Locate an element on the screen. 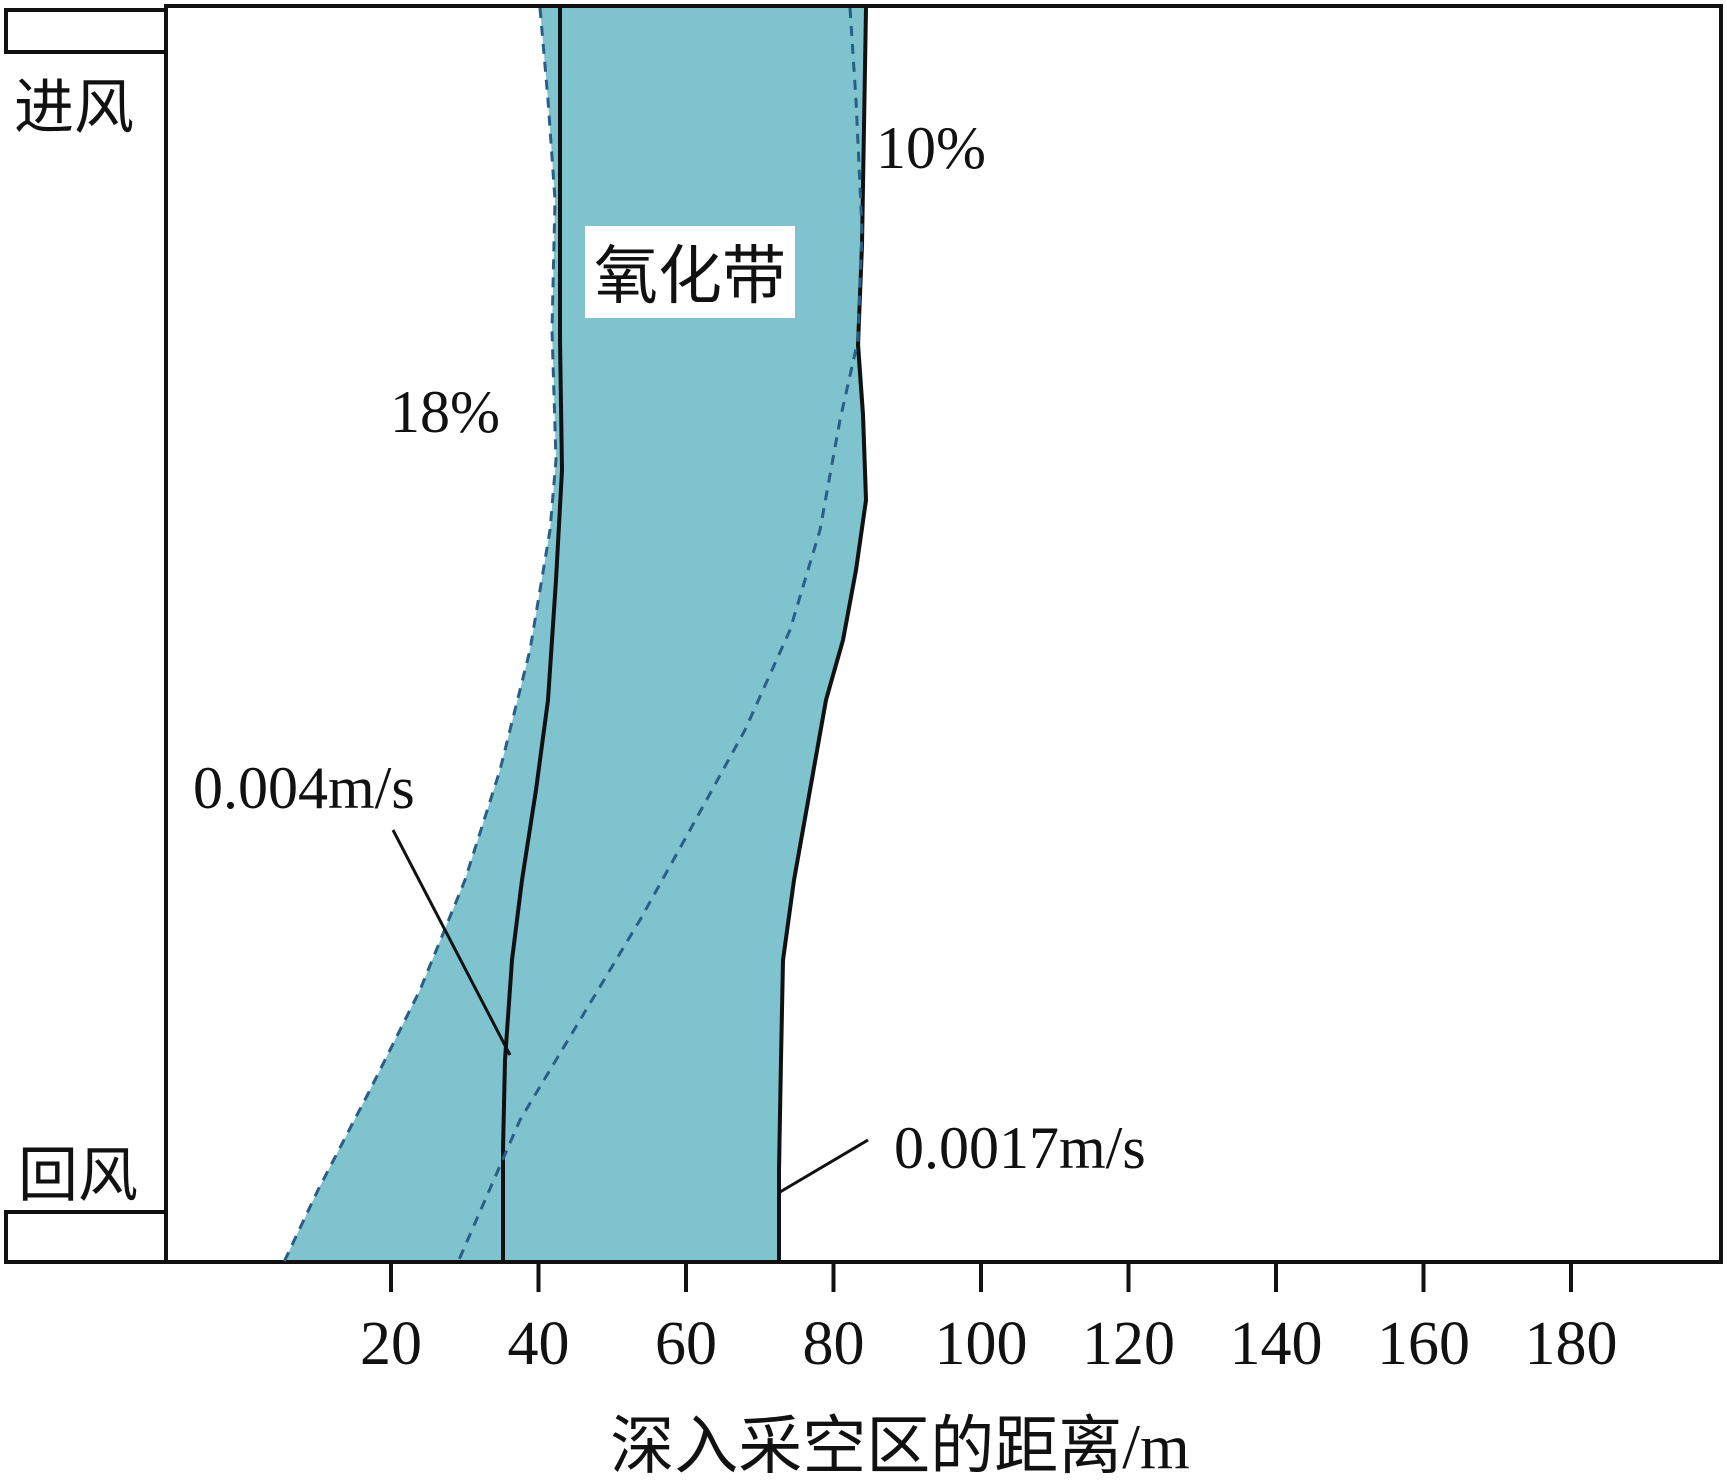 Image resolution: width=1727 pixels, height=1482 pixels. x-tick-label-140: 140 is located at coordinates (1276, 1344).